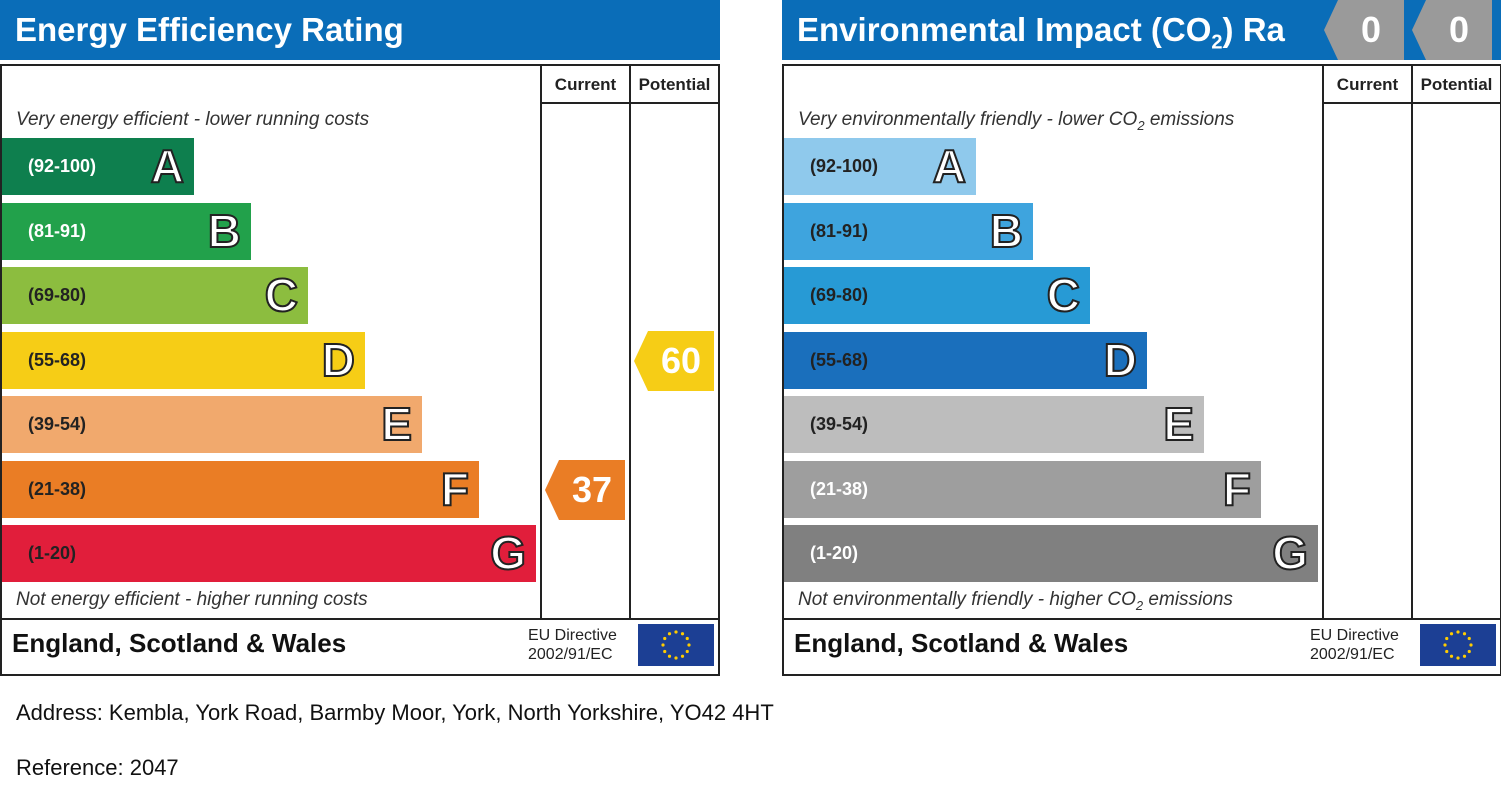 The width and height of the screenshot is (1501, 805). I want to click on top-caption-subscript: 2, so click(1141, 125).